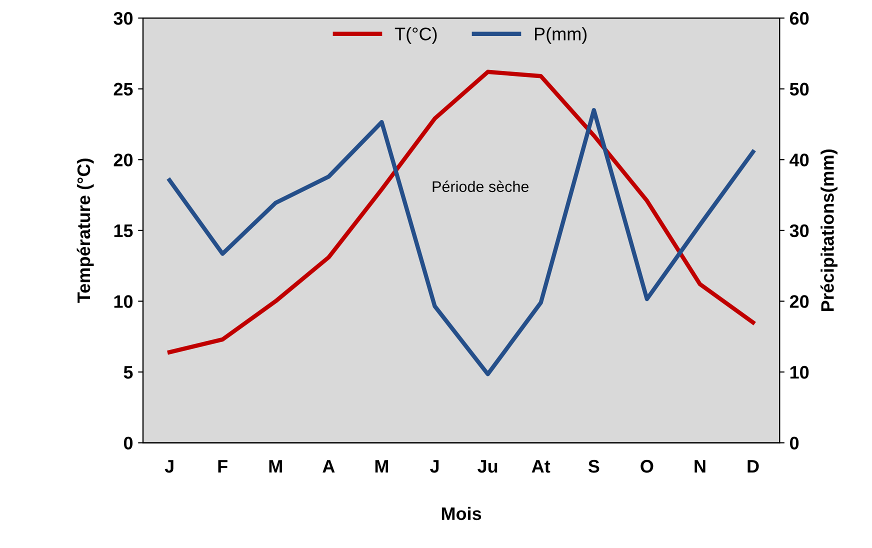 The image size is (872, 548). I want to click on x-tick-label: Ju, so click(488, 466).